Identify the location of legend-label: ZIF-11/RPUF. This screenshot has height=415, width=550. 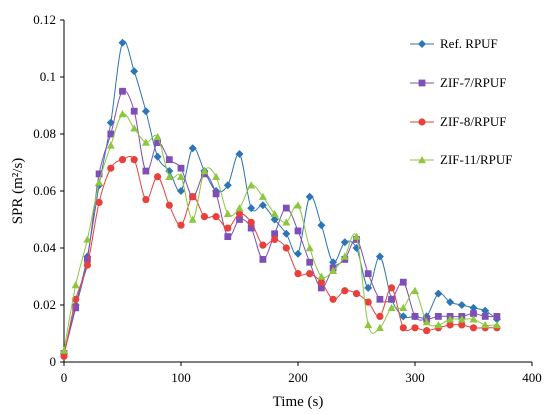
(476, 159).